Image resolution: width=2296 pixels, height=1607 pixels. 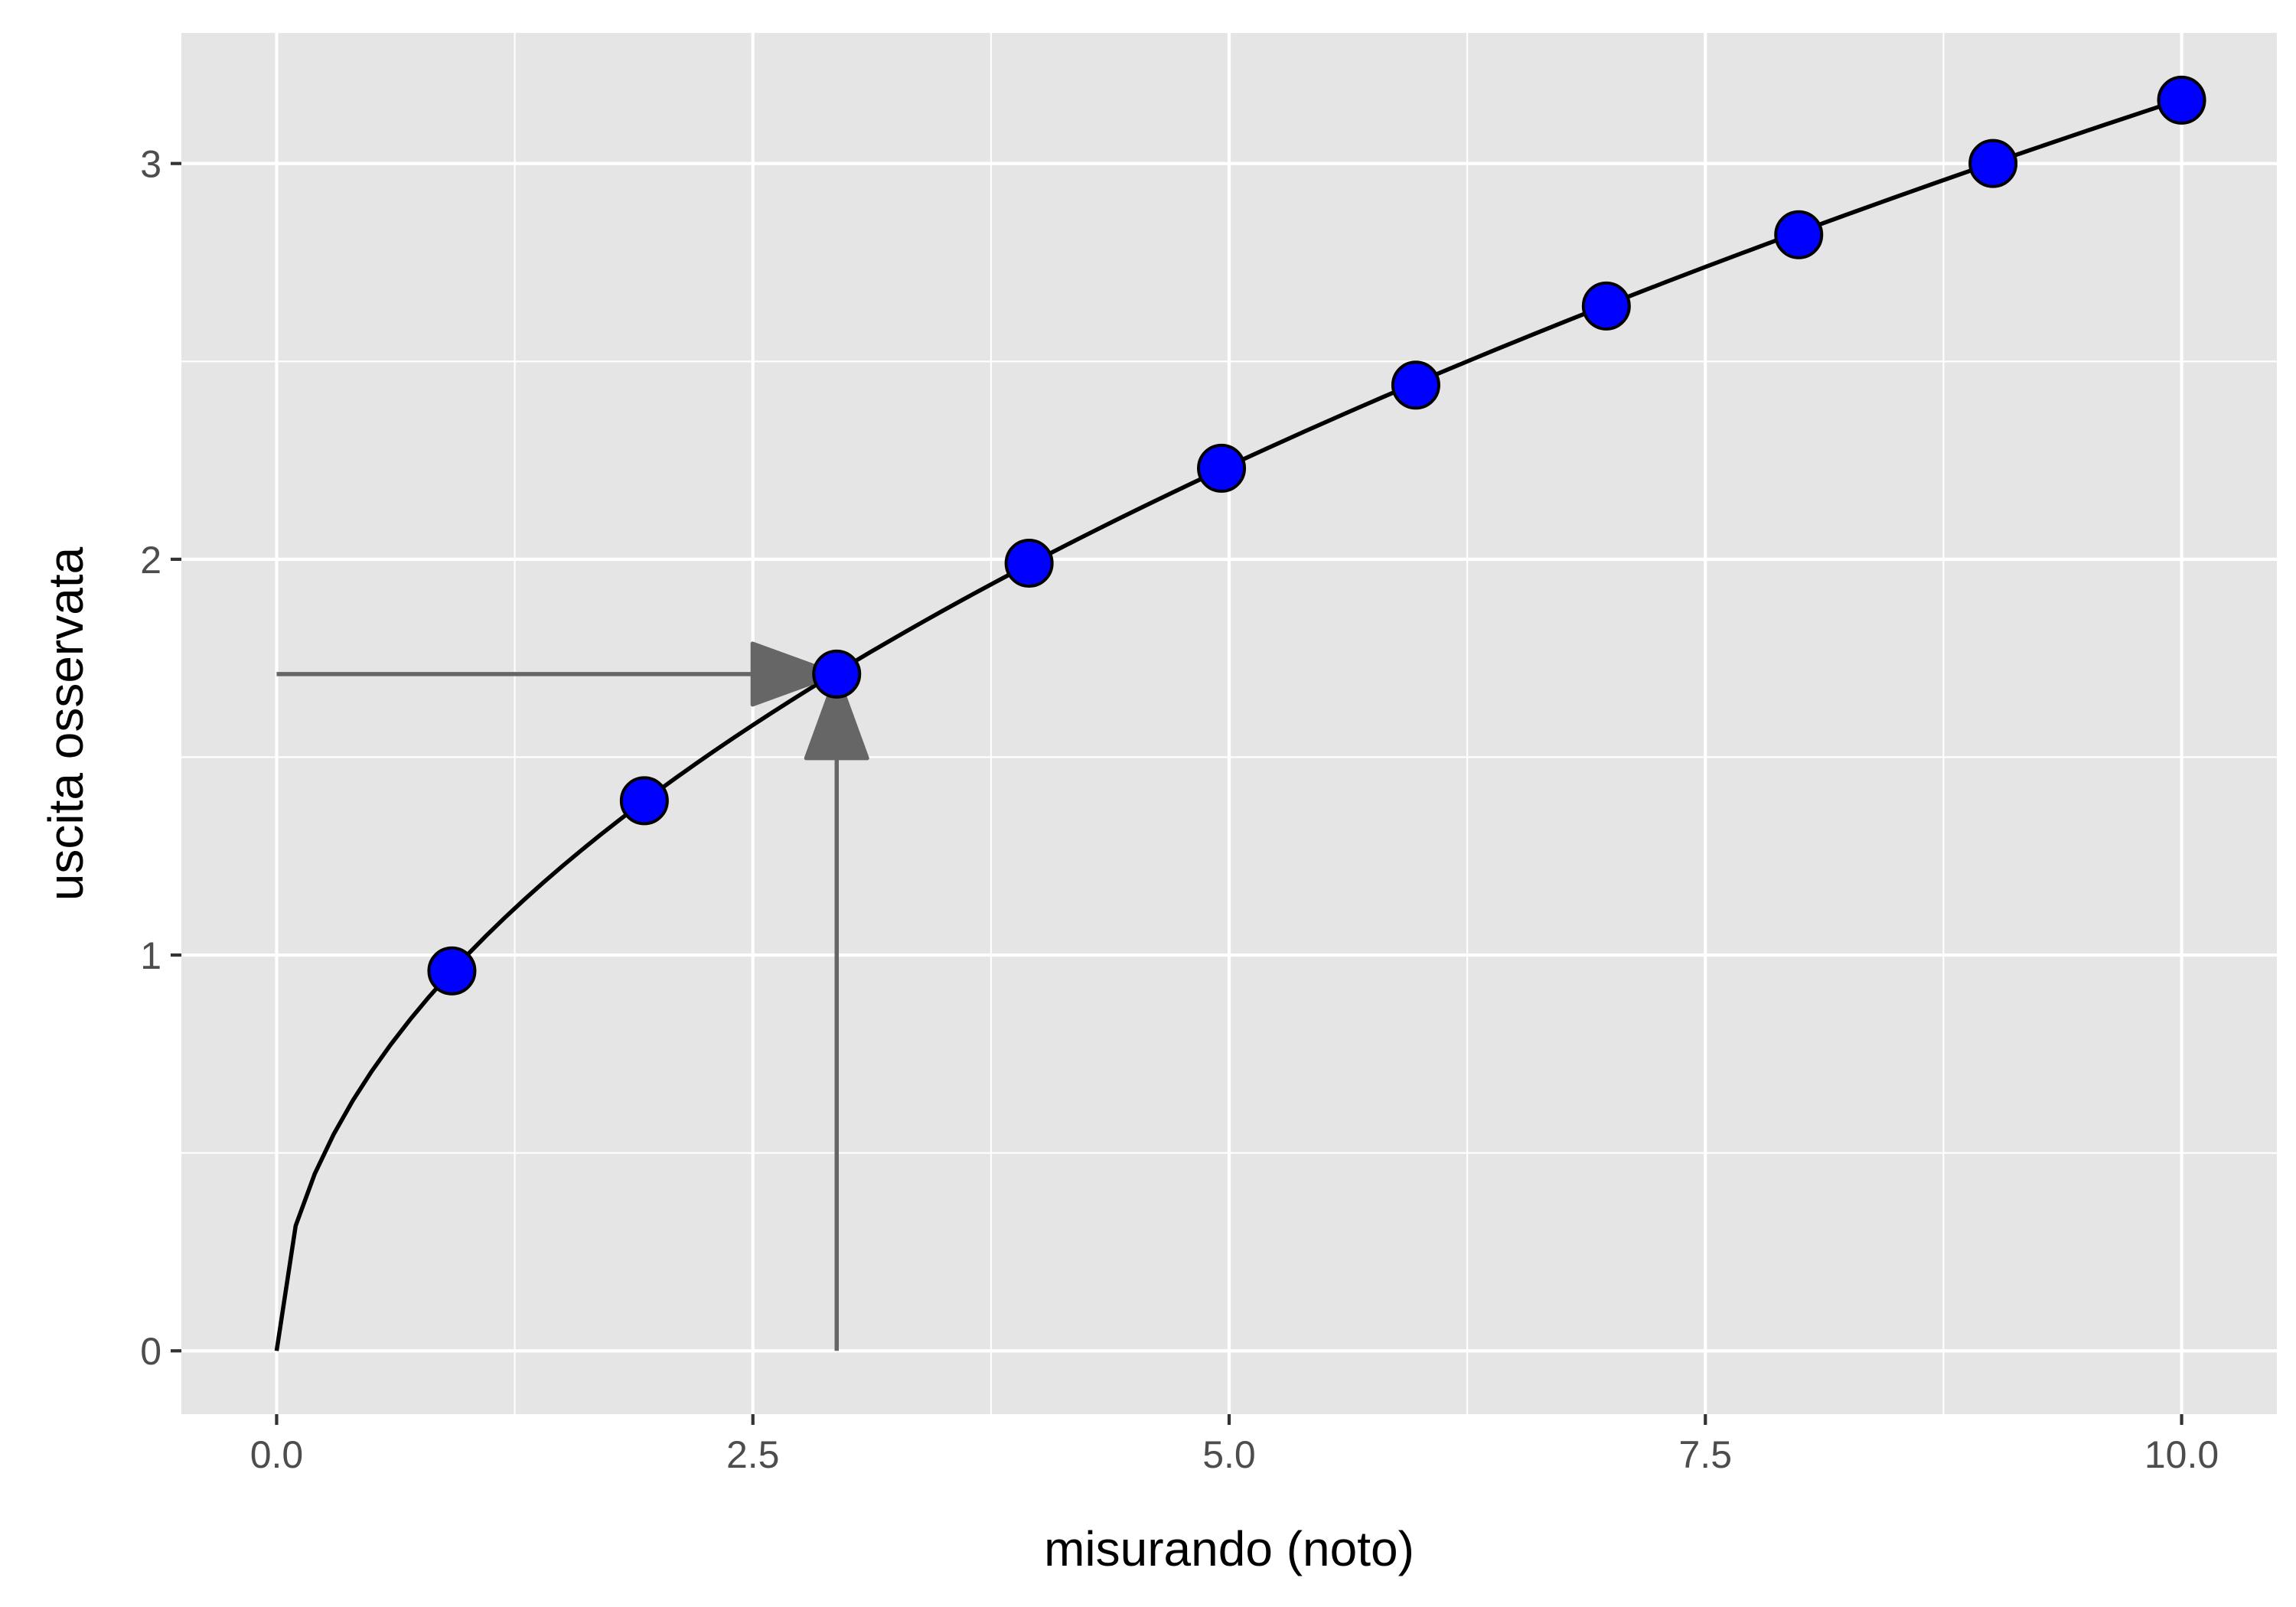 I want to click on y-tick-label: 1, so click(x=150, y=955).